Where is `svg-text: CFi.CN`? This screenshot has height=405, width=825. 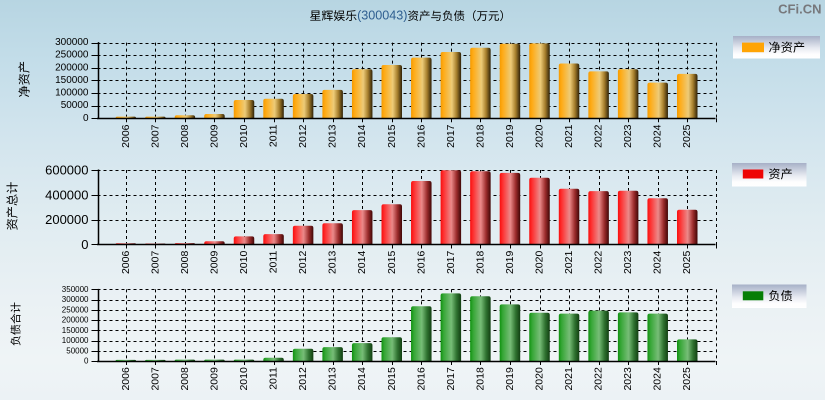
svg-text: CFi.CN is located at coordinates (799, 9).